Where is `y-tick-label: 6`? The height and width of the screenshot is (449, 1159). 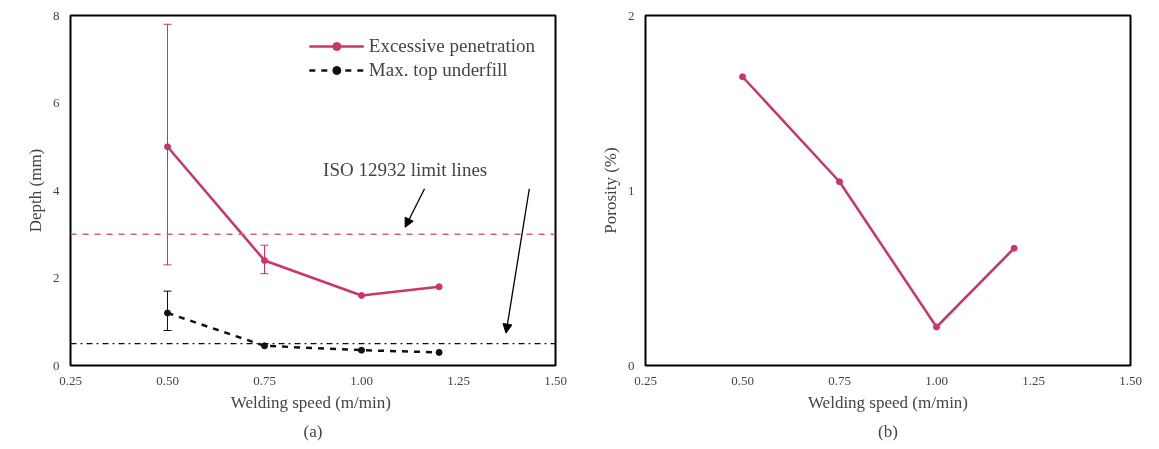
y-tick-label: 6 is located at coordinates (56, 102).